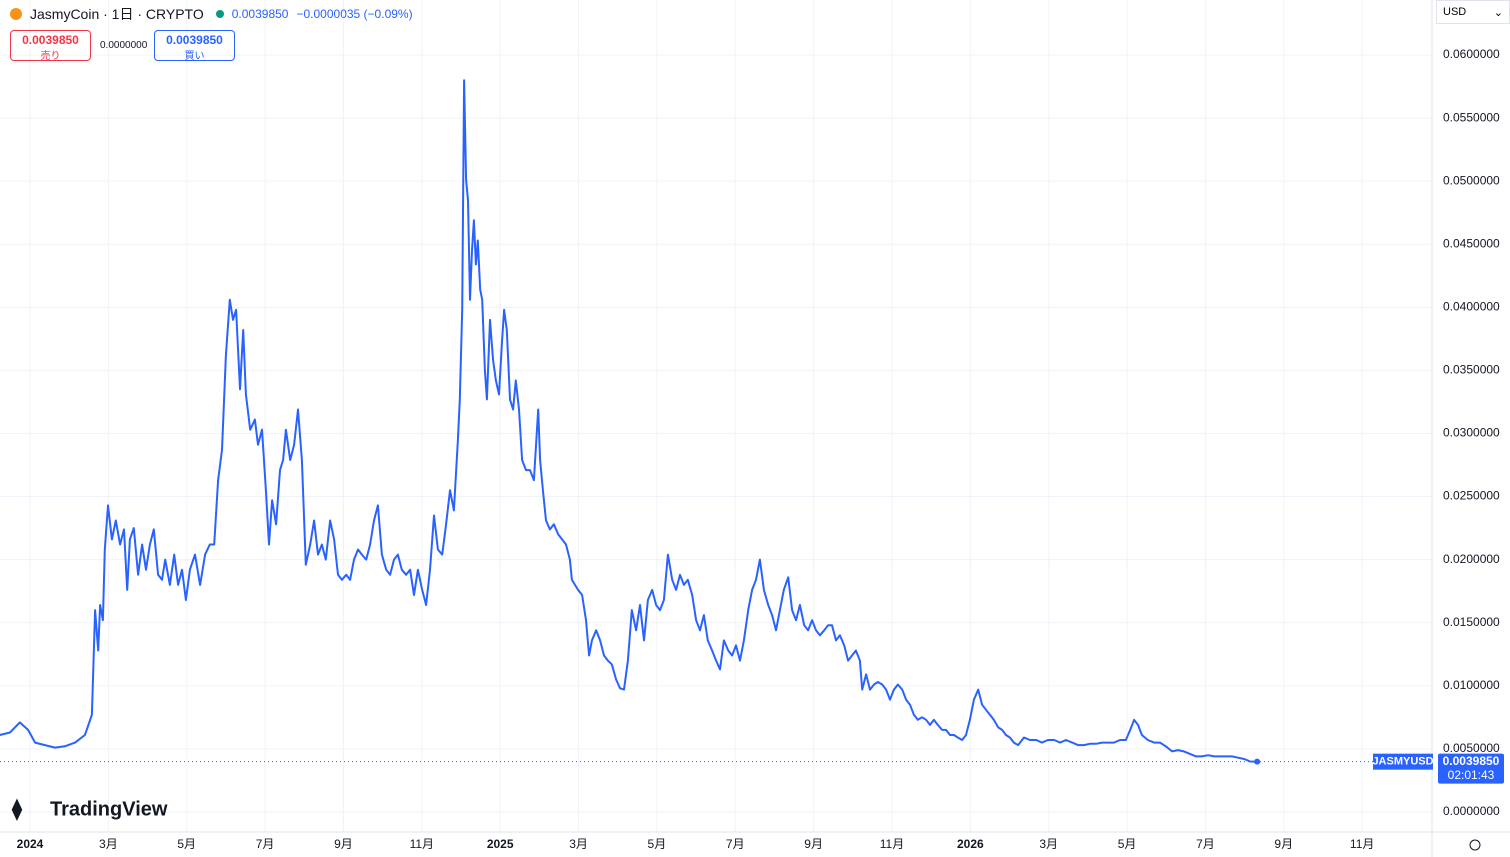 This screenshot has width=1510, height=857. I want to click on buy-button: 0.0039850 買い, so click(194, 46).